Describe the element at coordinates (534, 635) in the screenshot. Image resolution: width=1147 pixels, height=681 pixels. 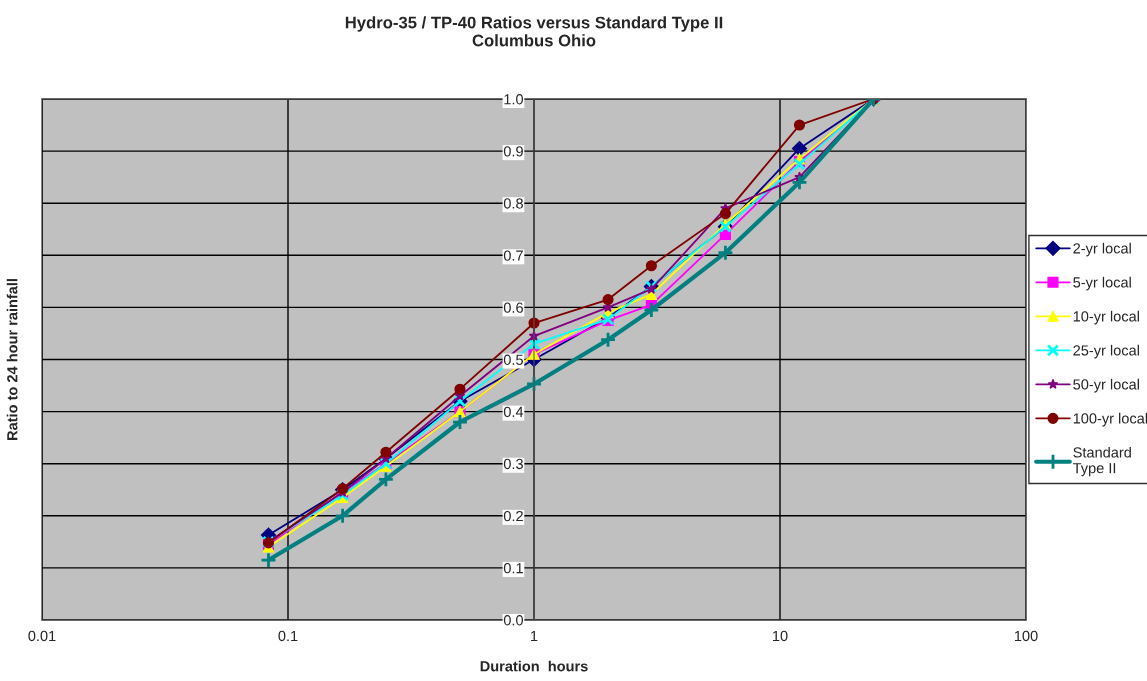
I see `x-tick-label: 1` at that location.